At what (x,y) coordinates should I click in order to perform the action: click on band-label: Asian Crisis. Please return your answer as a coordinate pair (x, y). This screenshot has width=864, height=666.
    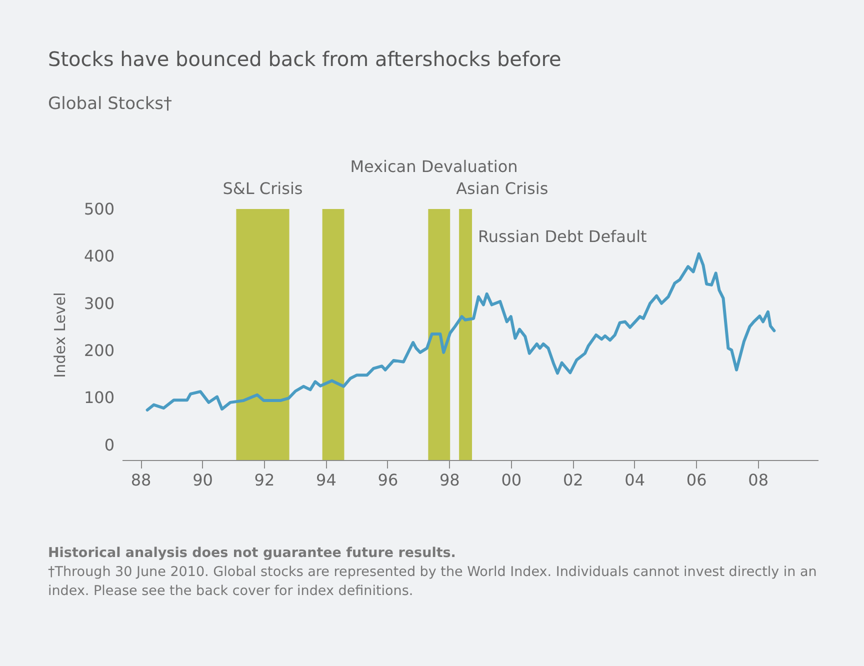
    Looking at the image, I should click on (502, 188).